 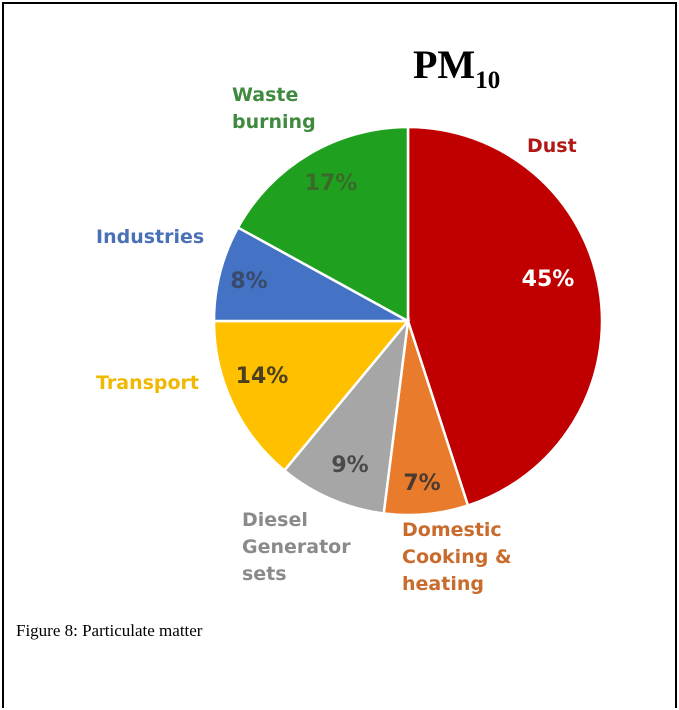 What do you see at coordinates (296, 547) in the screenshot?
I see `slice-label-diesel-generator-sets: Diesel Generator sets` at bounding box center [296, 547].